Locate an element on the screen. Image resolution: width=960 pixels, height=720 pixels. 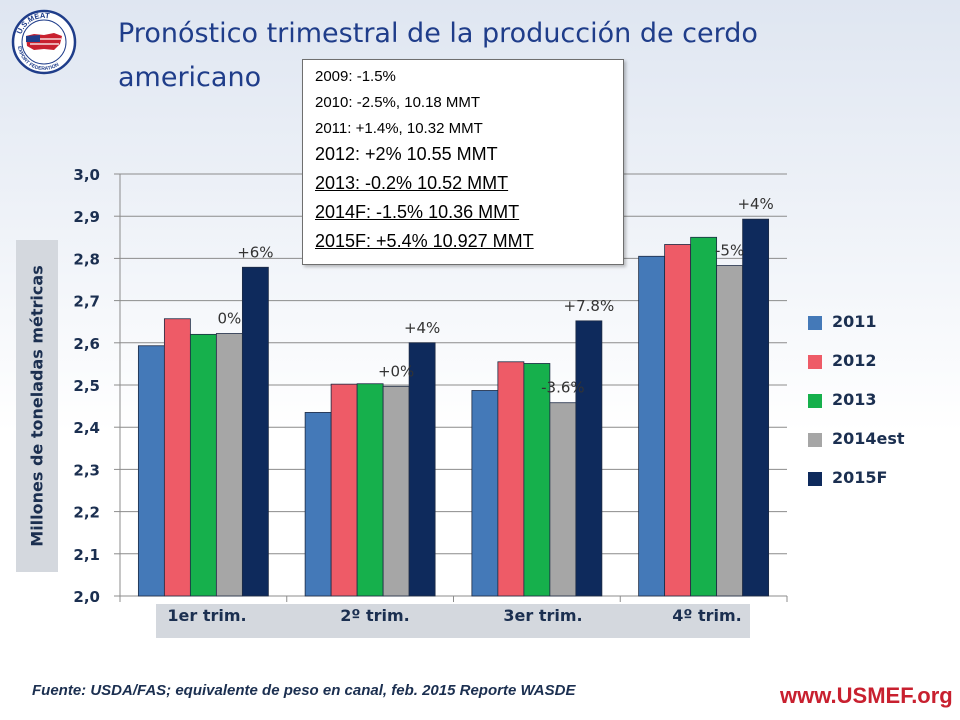
callout-line-2009: 2009: -1.5% is located at coordinates (355, 76).